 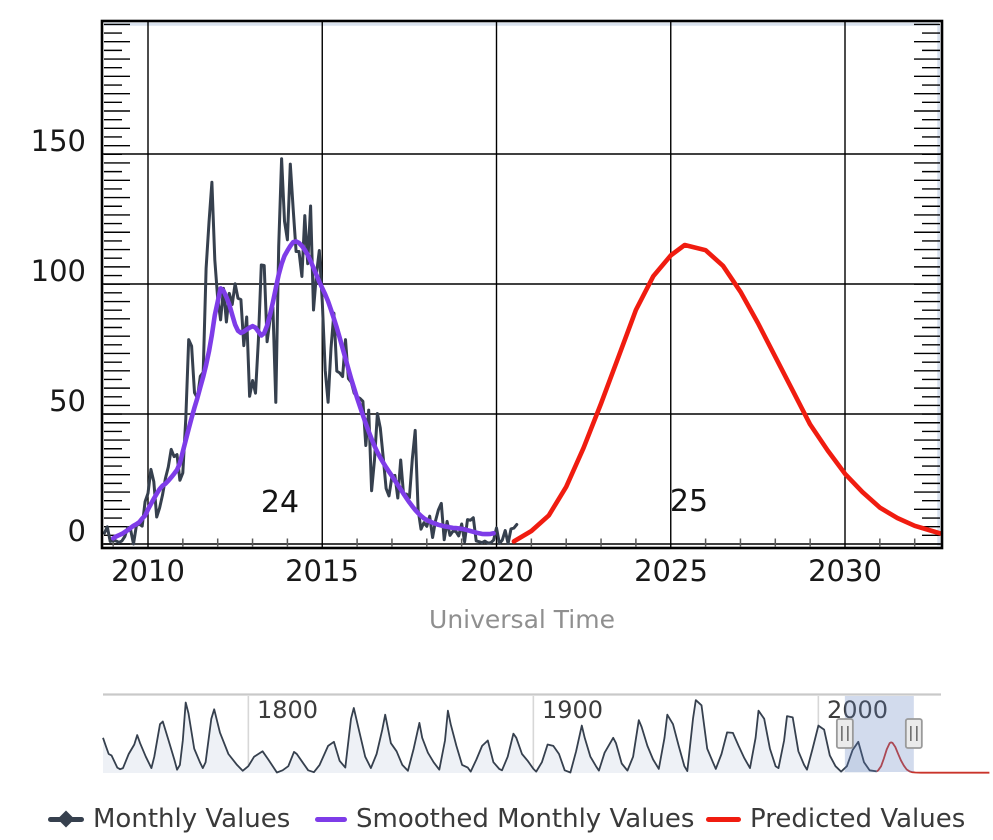 I want to click on x-tick-label-2020: 2020, so click(x=497, y=571).